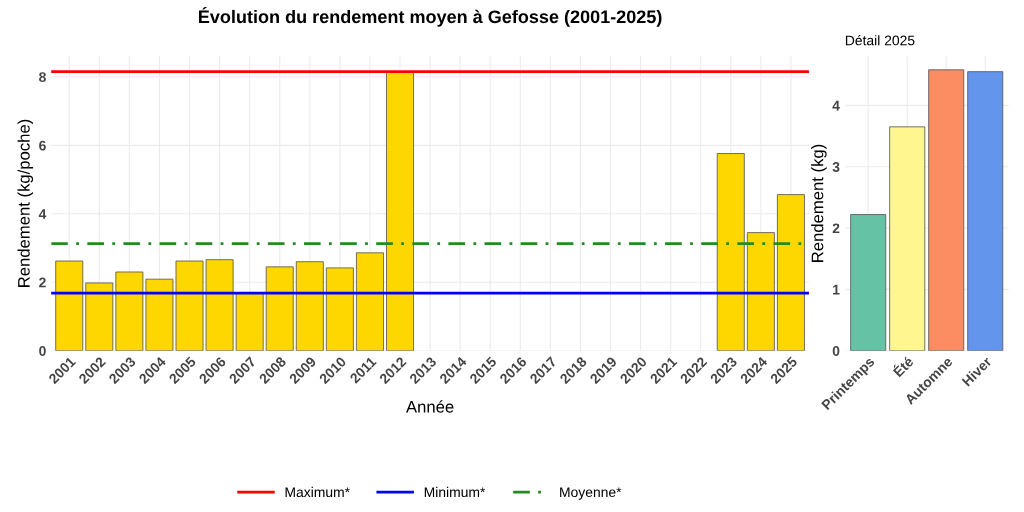 The width and height of the screenshot is (1024, 512). Describe the element at coordinates (836, 289) in the screenshot. I see `y-tick-label: 1` at that location.